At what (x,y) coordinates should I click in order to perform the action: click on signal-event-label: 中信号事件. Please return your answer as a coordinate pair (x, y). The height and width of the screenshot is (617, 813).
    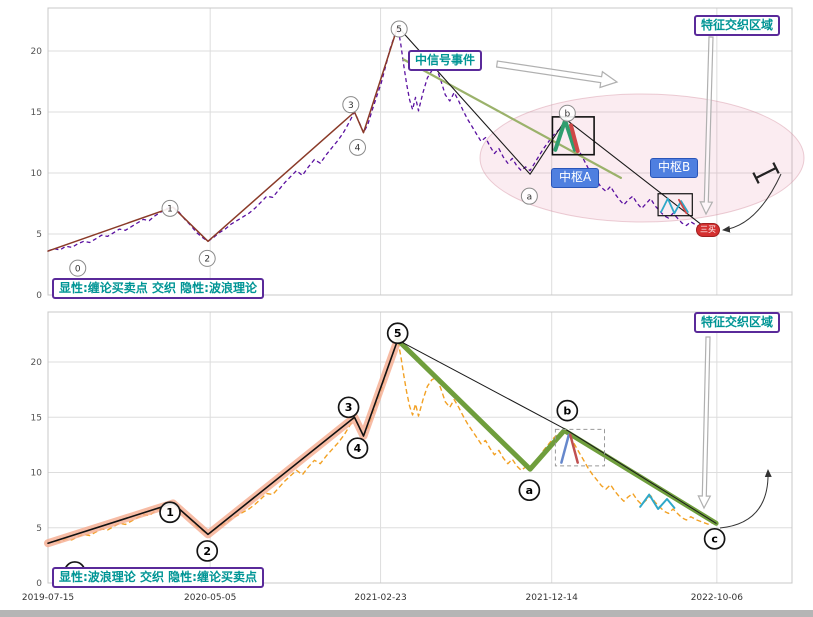
    Looking at the image, I should click on (445, 60).